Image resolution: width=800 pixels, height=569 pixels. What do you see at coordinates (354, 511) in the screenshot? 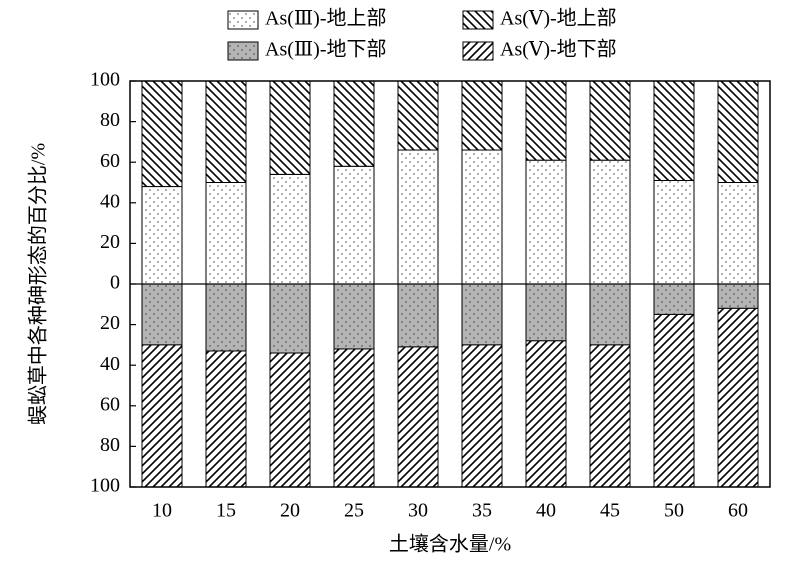
I see `x-tick-label: 25` at bounding box center [354, 511].